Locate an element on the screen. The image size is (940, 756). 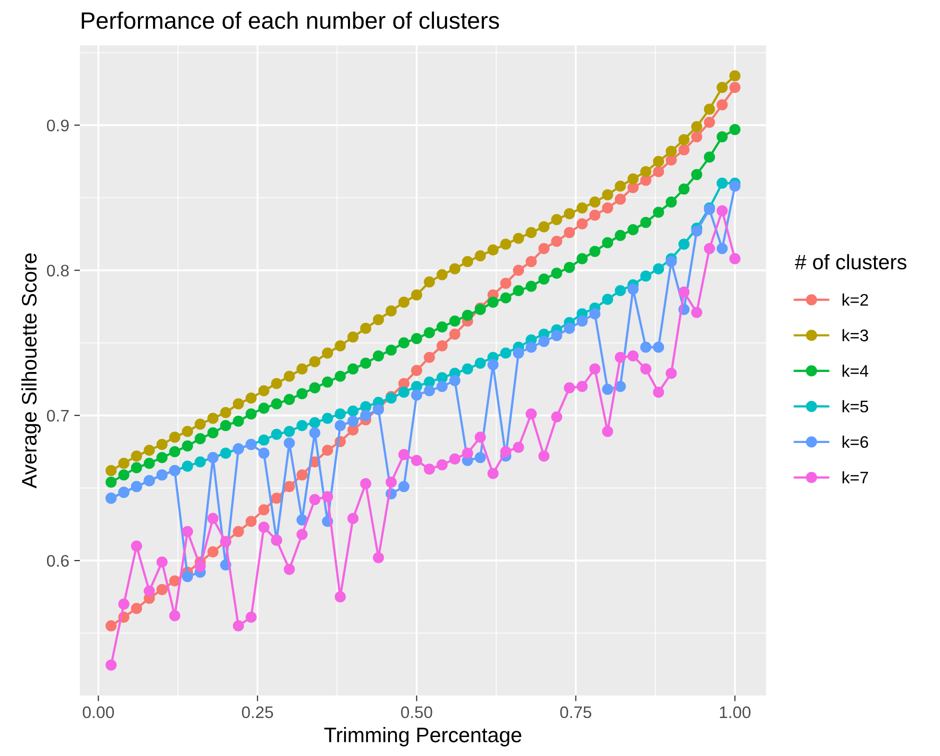
legend-label: k=7 is located at coordinates (855, 477).